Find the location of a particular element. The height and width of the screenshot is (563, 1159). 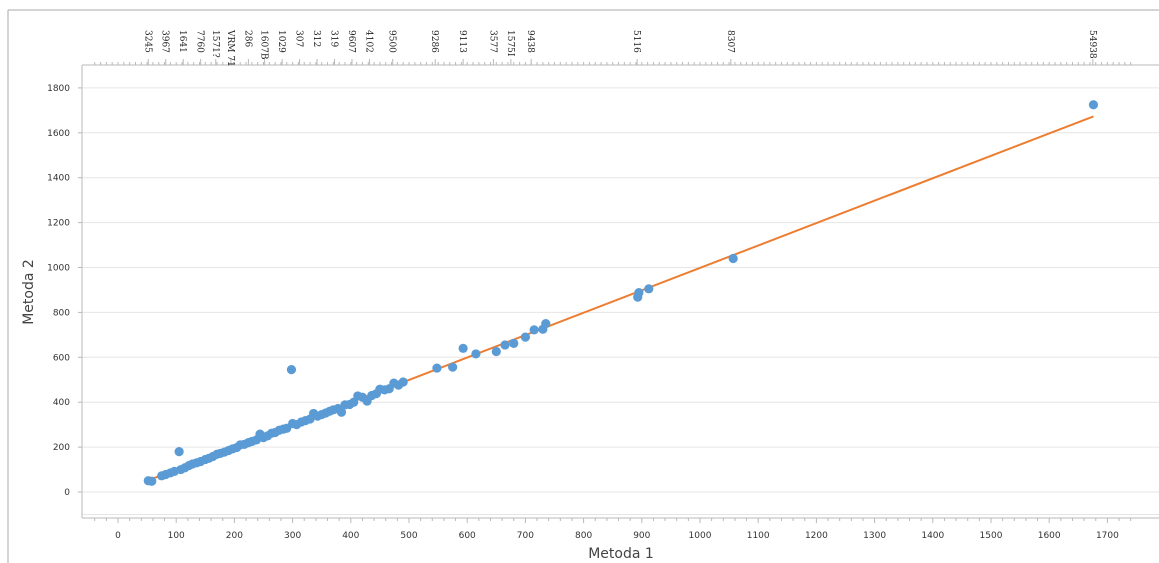

top-tick-label: 9438 is located at coordinates (530, 41).